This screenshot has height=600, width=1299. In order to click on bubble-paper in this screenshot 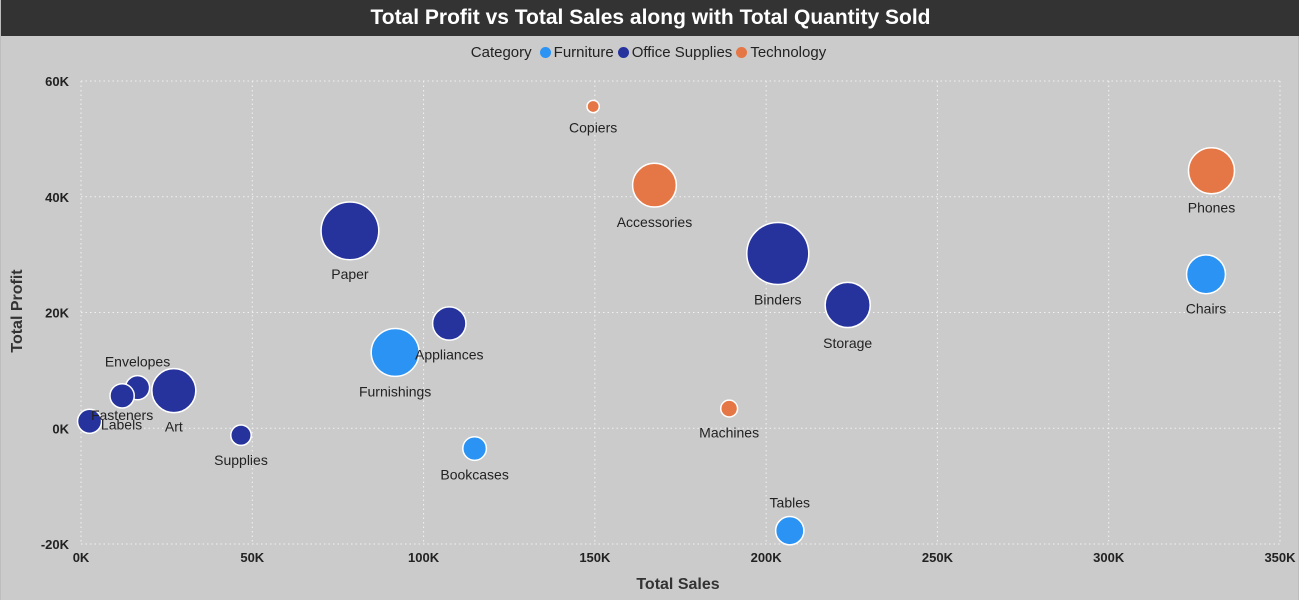, I will do `click(350, 231)`.